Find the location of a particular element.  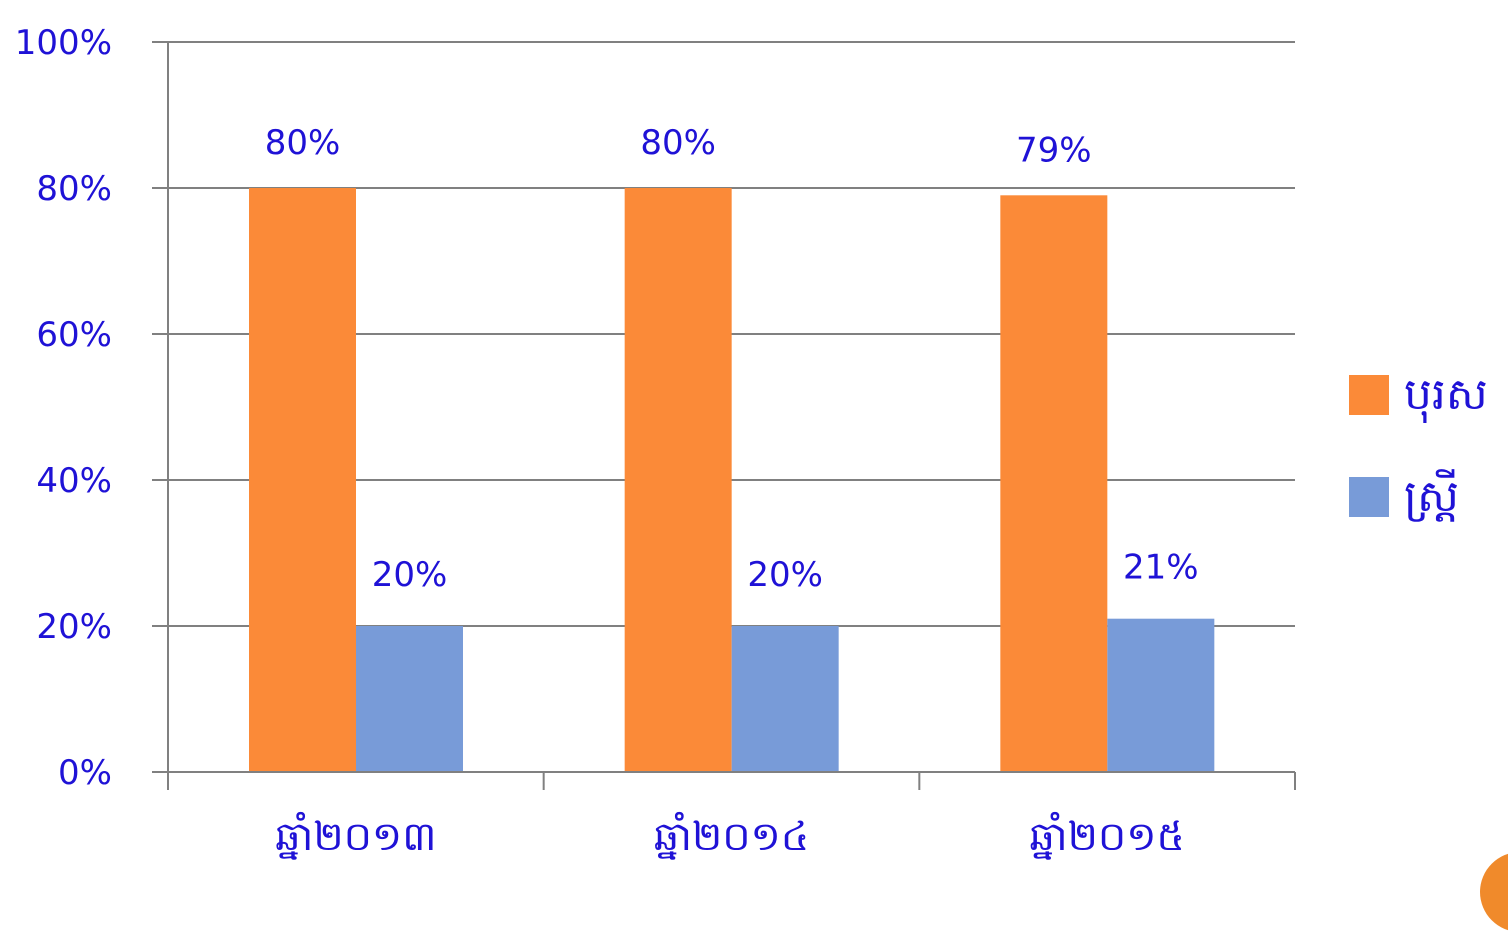

data-label: 21% is located at coordinates (1161, 568).